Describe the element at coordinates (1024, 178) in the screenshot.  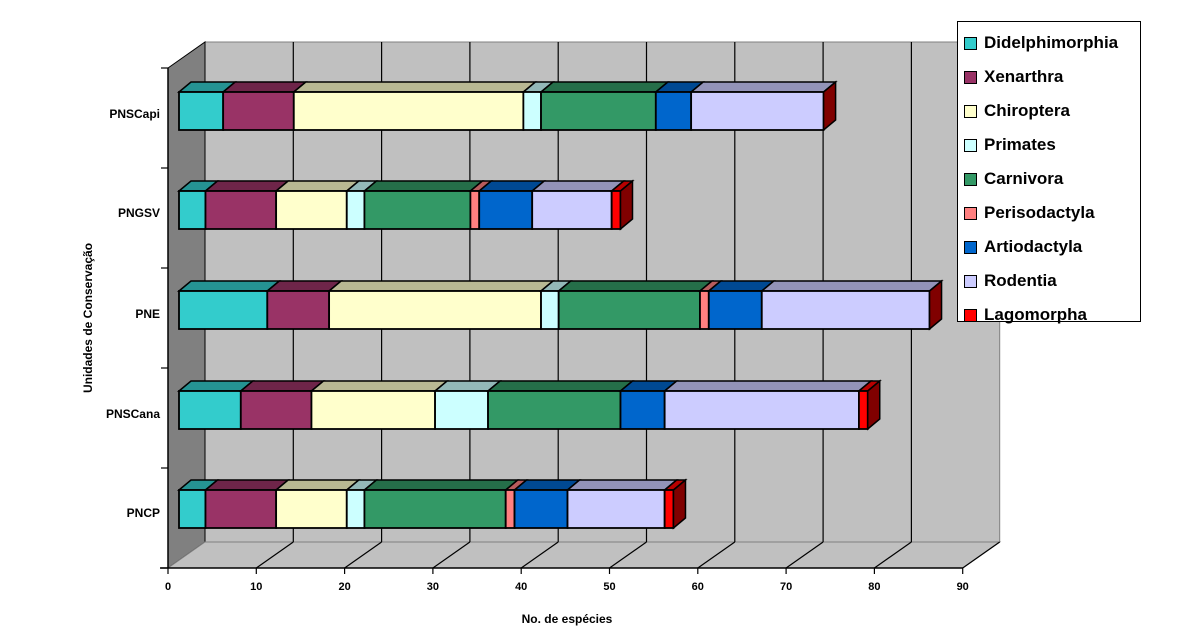
I see `legend-label: Carnivora` at that location.